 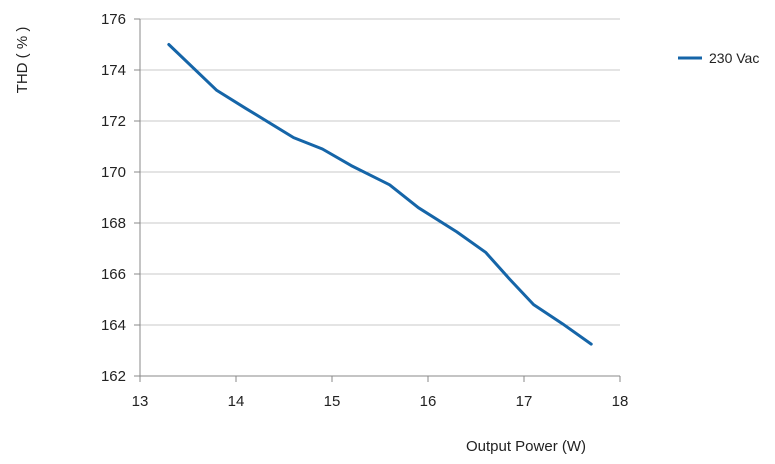 What do you see at coordinates (113, 325) in the screenshot?
I see `y-tick-label-164: 164` at bounding box center [113, 325].